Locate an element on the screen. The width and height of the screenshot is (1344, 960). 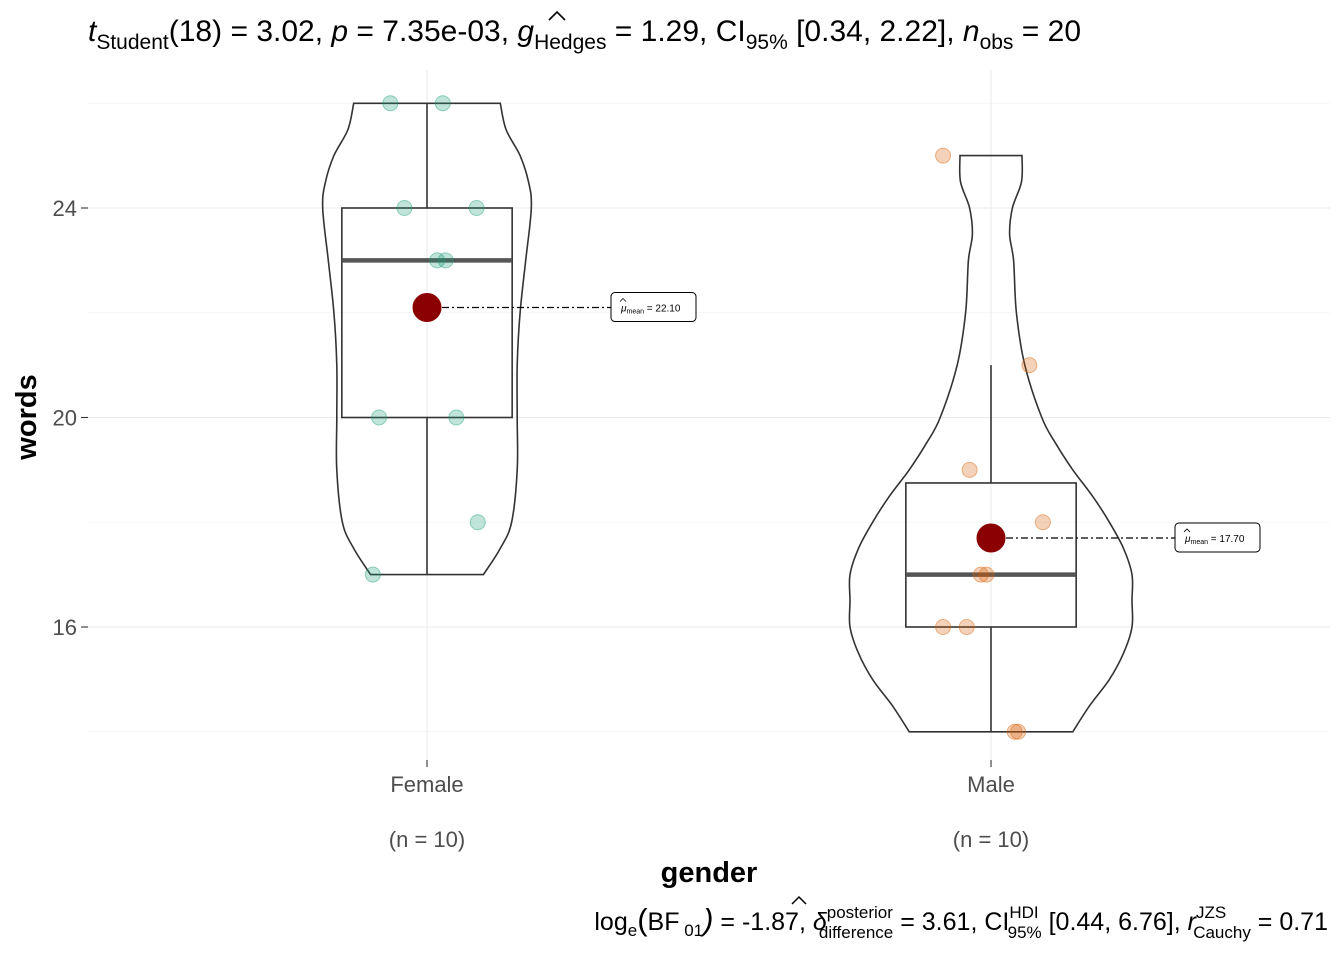
n-subscript: obs is located at coordinates (997, 42).